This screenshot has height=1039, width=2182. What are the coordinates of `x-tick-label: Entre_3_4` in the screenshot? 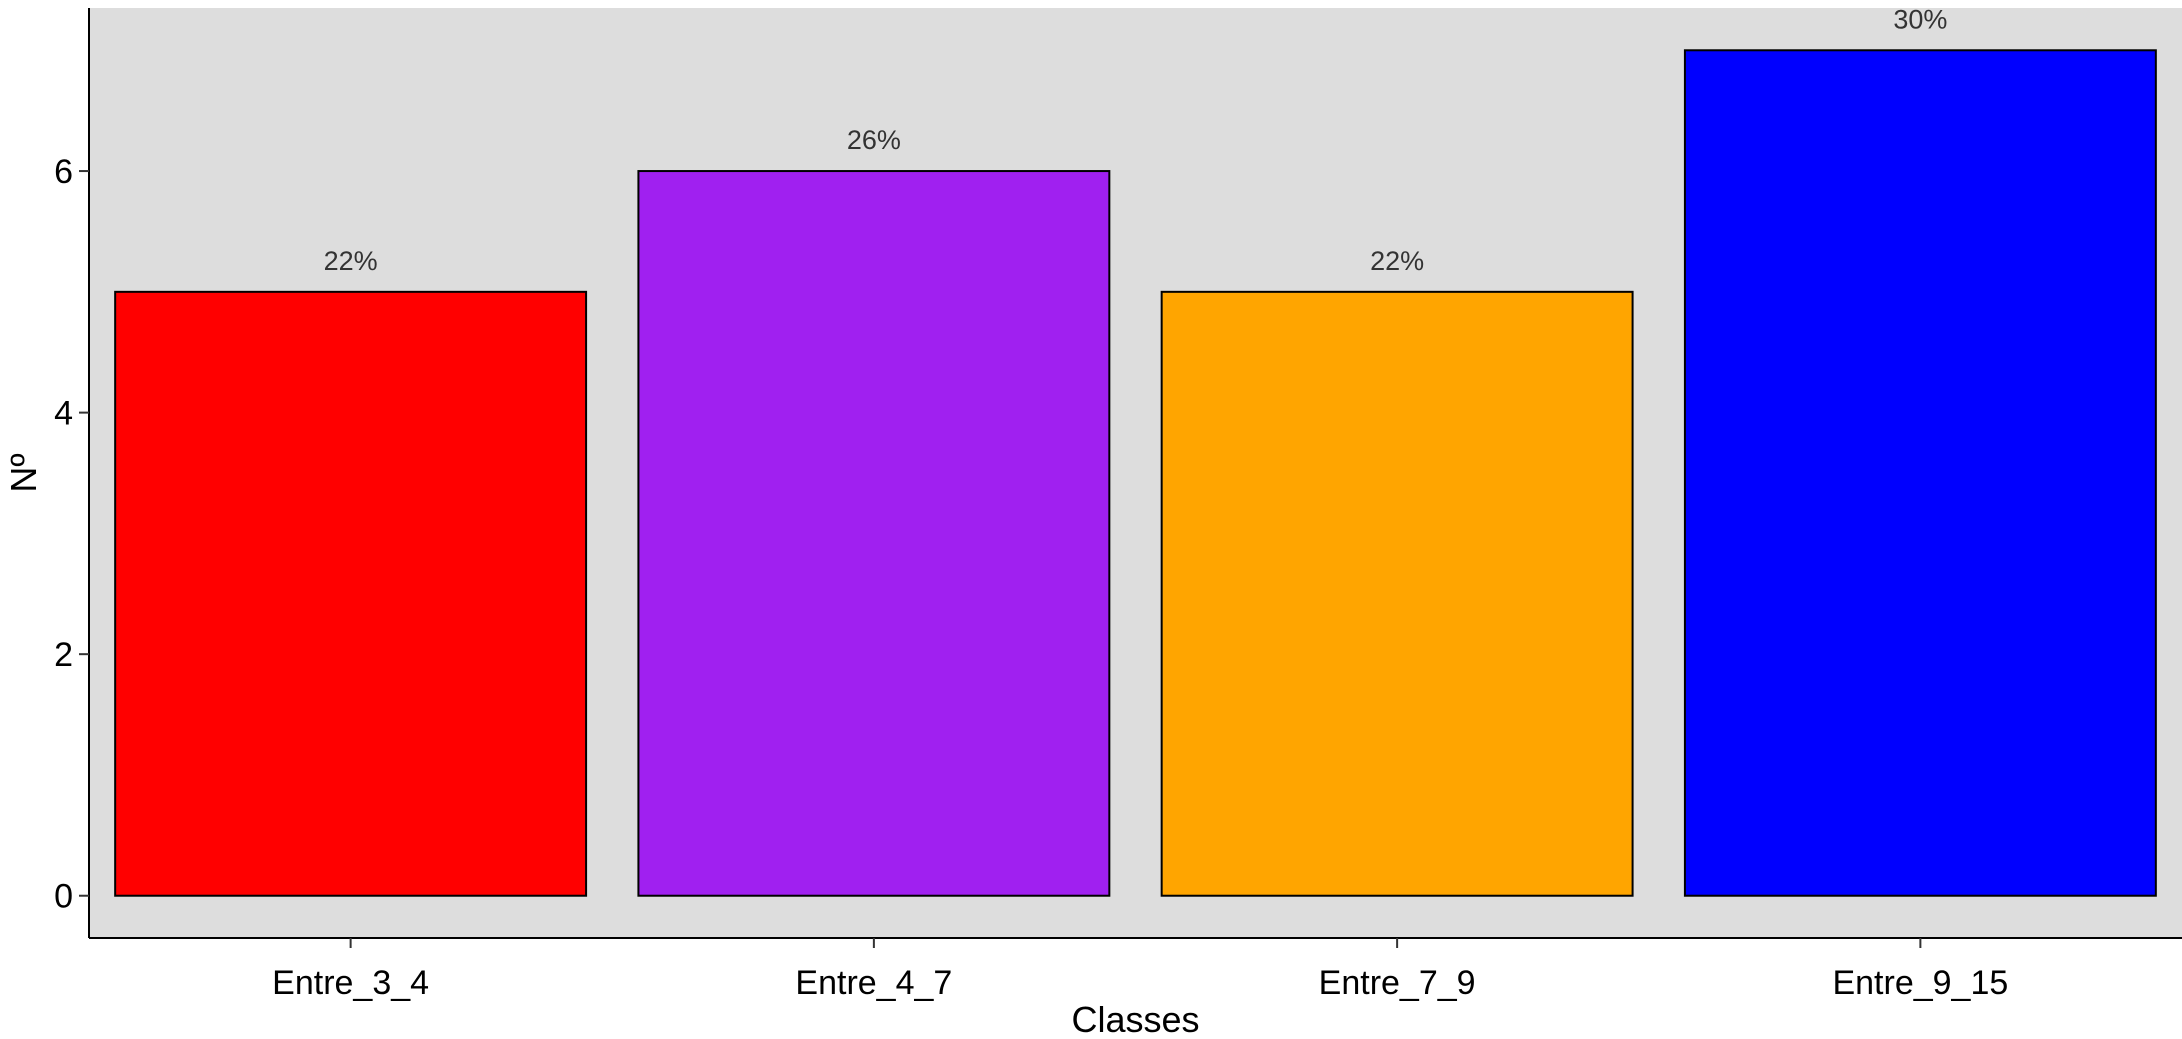 It's located at (350, 983).